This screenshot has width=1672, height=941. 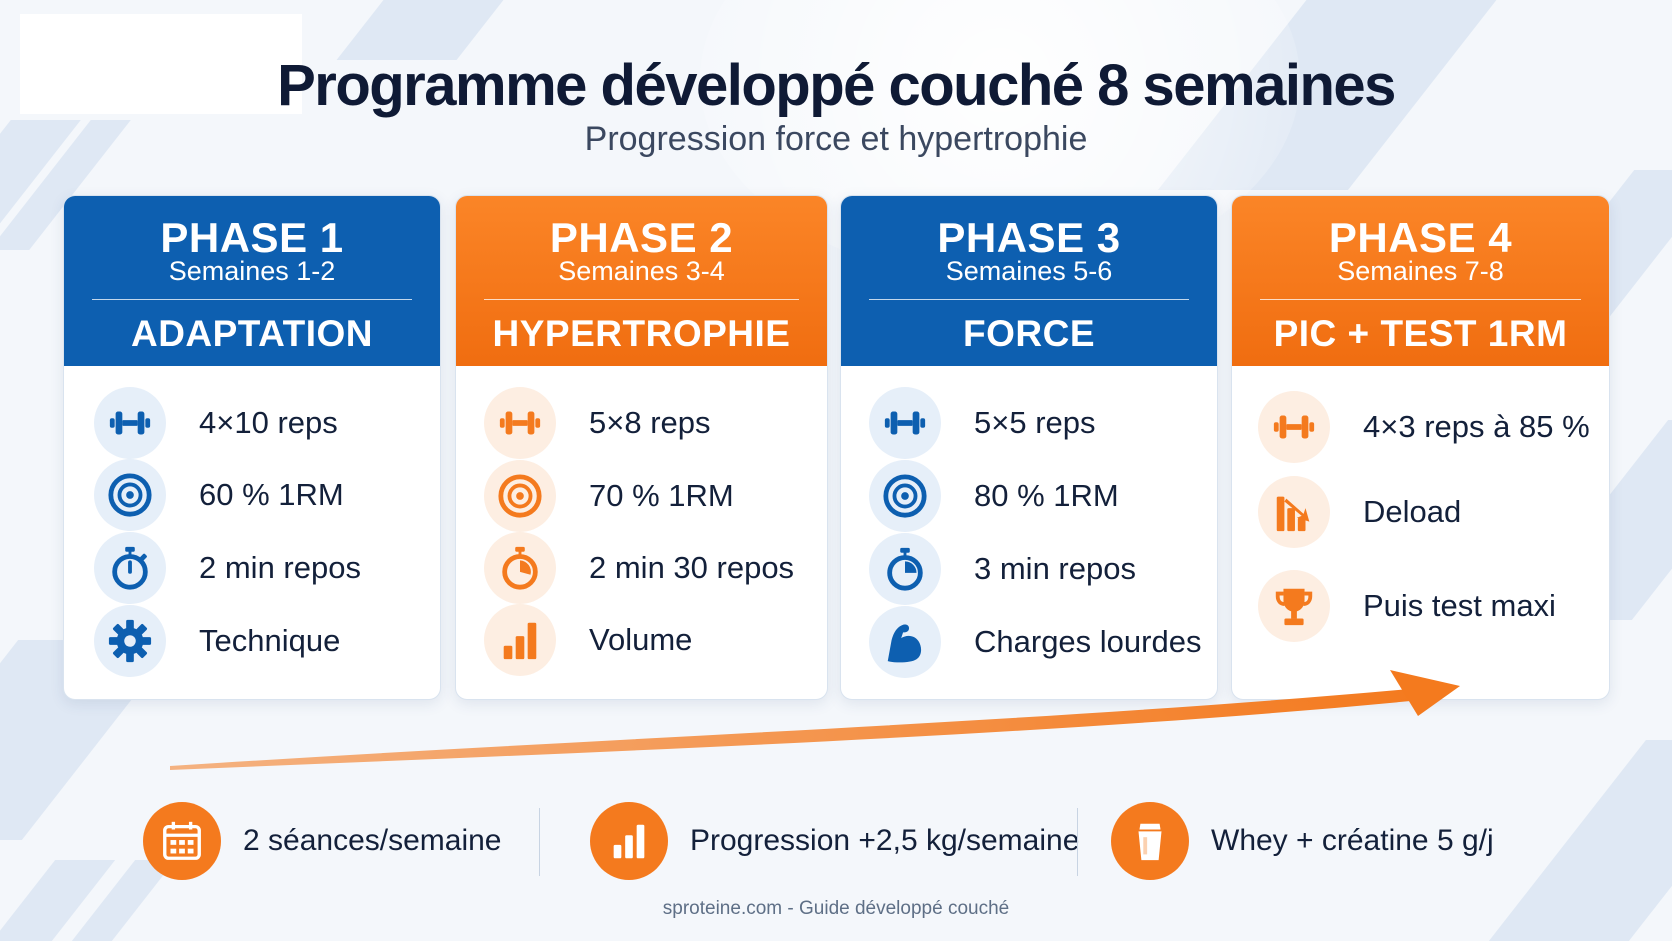 What do you see at coordinates (1359, 512) in the screenshot?
I see `list-item: Deload` at bounding box center [1359, 512].